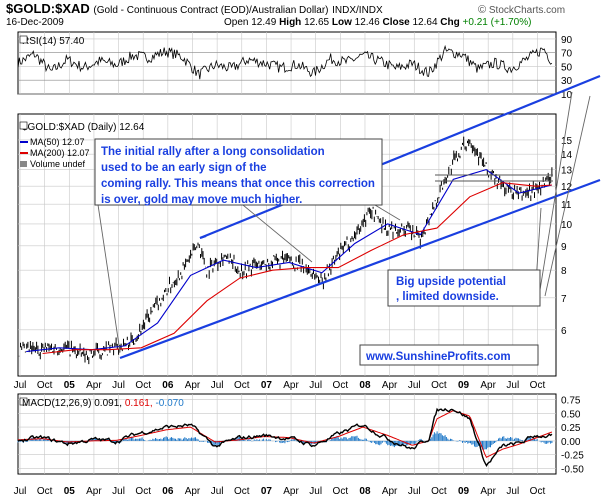 This screenshot has height=502, width=602. I want to click on rsi-panel-frame, so click(287, 63).